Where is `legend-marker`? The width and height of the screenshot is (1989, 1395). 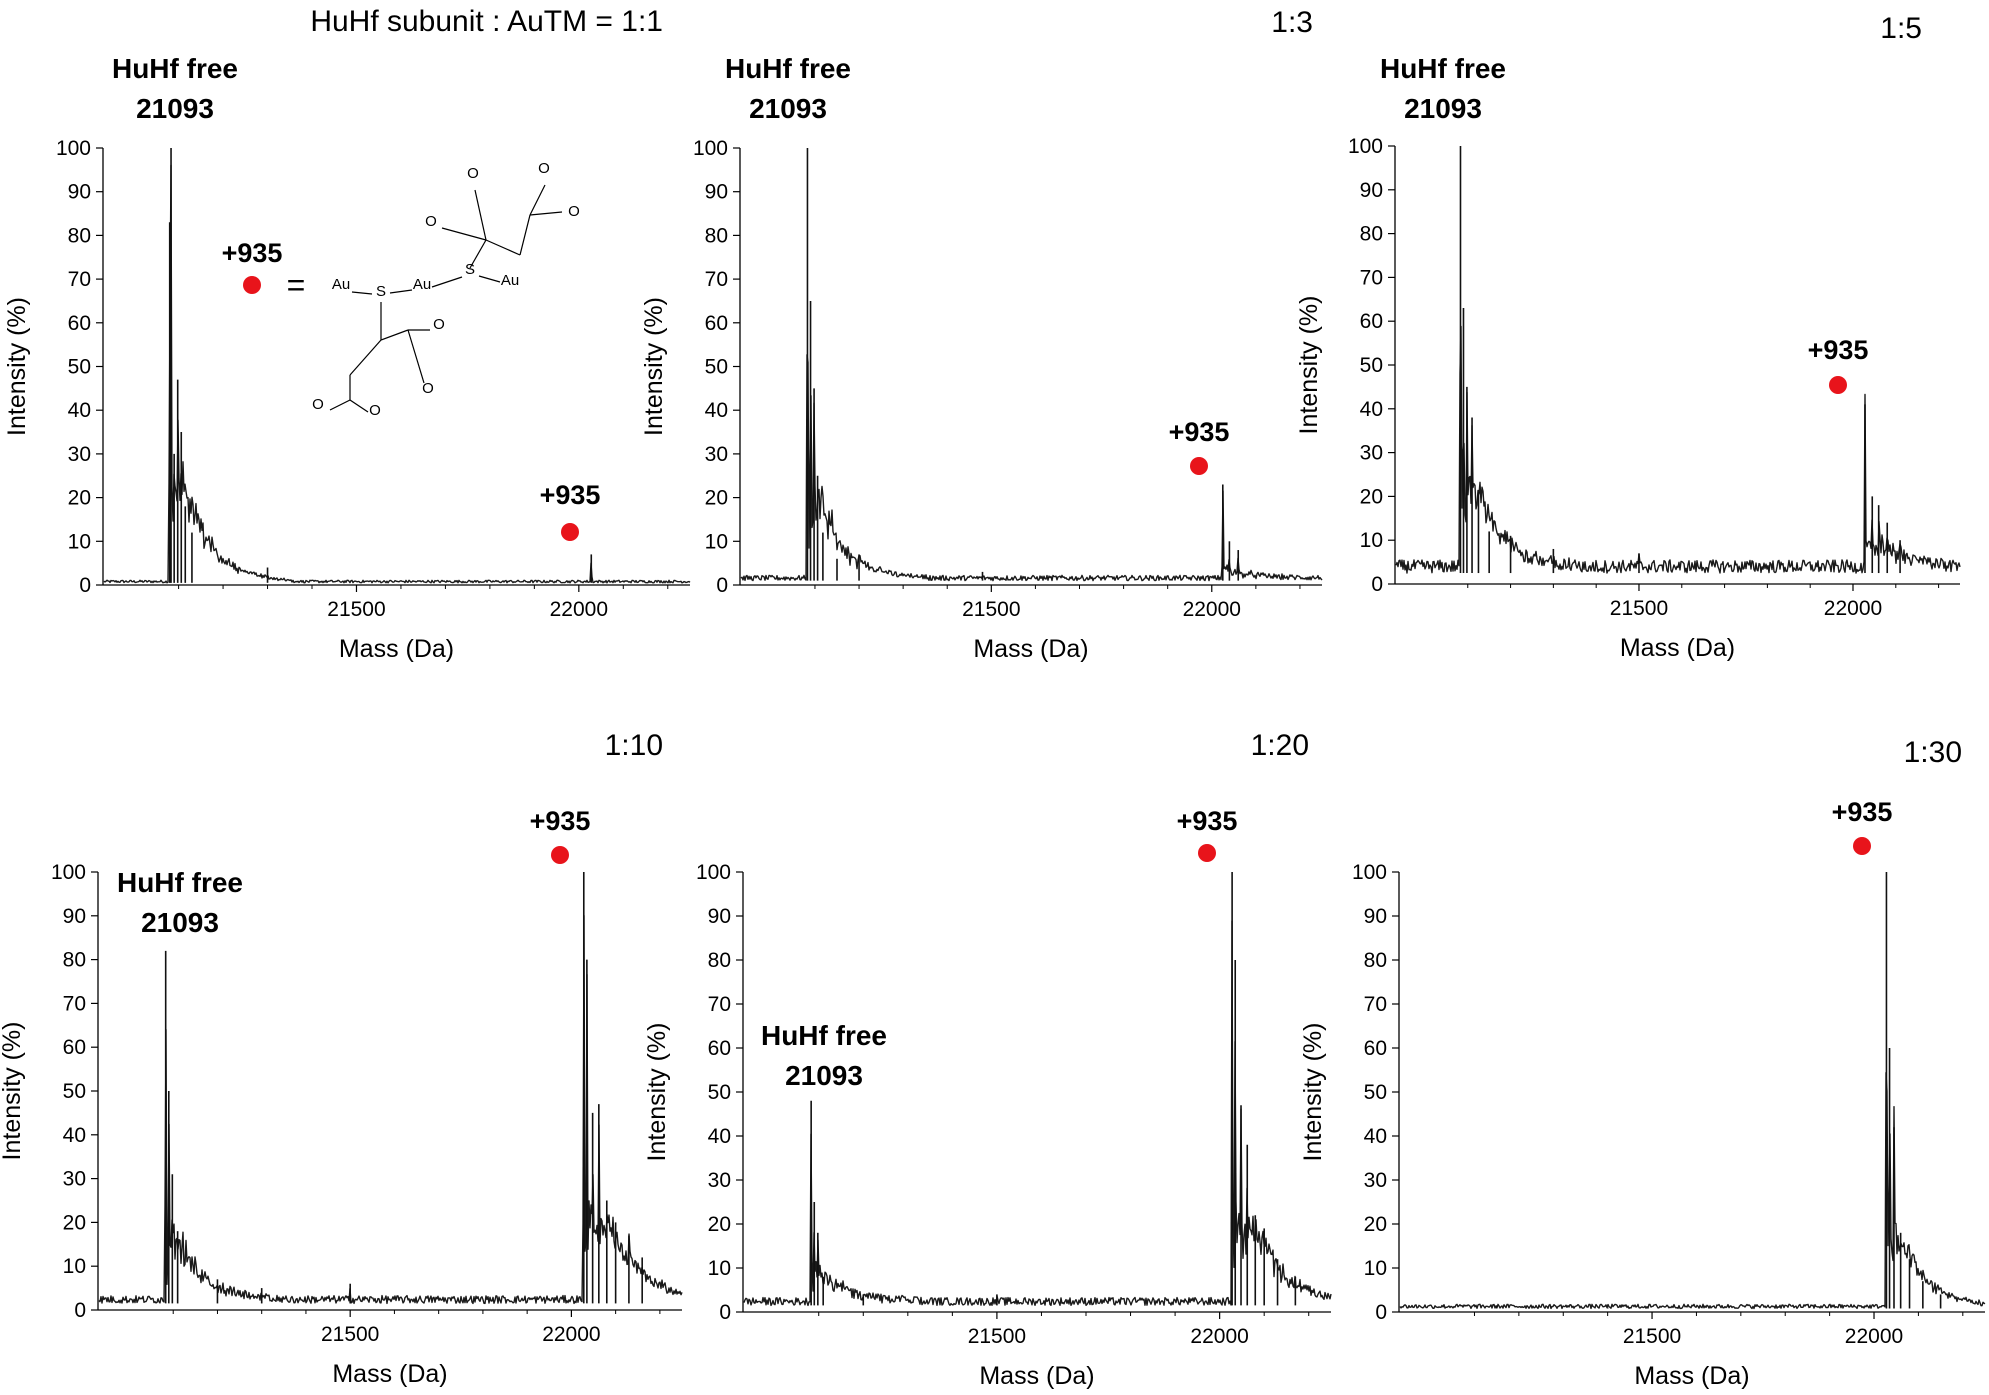 legend-marker is located at coordinates (252, 285).